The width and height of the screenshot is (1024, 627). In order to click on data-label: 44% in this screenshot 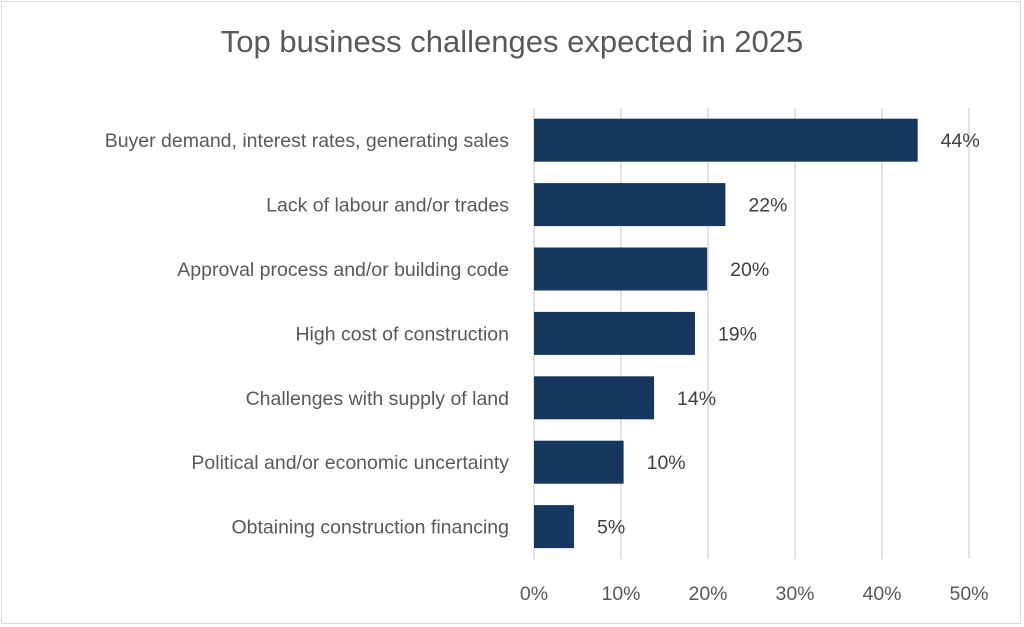, I will do `click(960, 141)`.